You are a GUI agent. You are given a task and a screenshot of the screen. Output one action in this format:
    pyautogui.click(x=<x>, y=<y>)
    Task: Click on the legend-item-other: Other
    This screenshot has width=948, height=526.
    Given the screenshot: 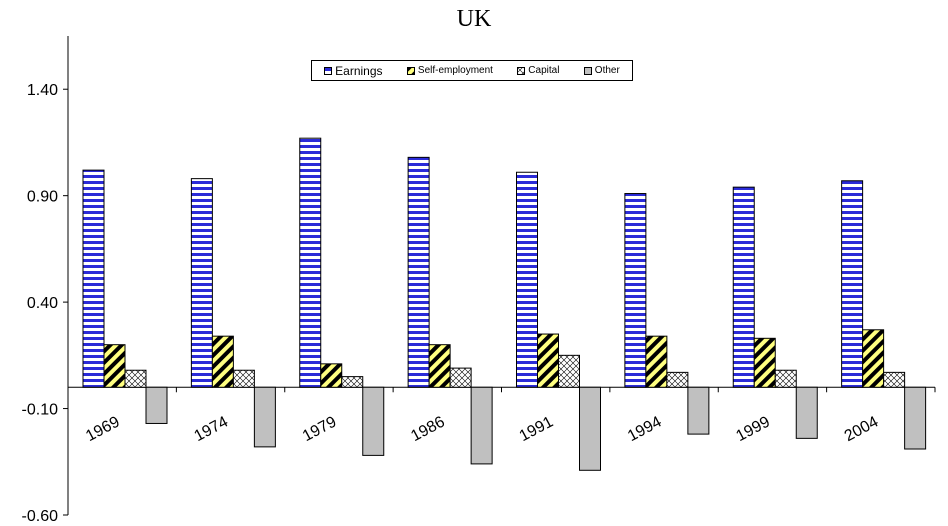 What is the action you would take?
    pyautogui.click(x=601, y=70)
    